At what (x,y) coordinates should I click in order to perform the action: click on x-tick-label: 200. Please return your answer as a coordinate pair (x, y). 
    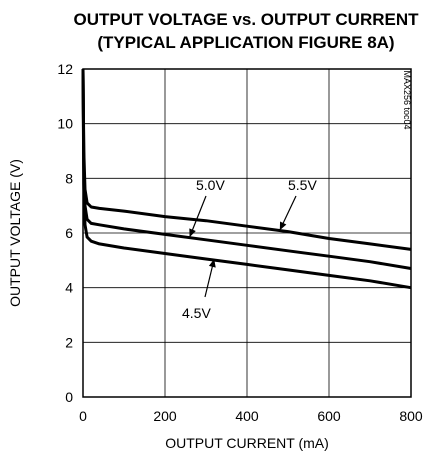
    Looking at the image, I should click on (165, 416).